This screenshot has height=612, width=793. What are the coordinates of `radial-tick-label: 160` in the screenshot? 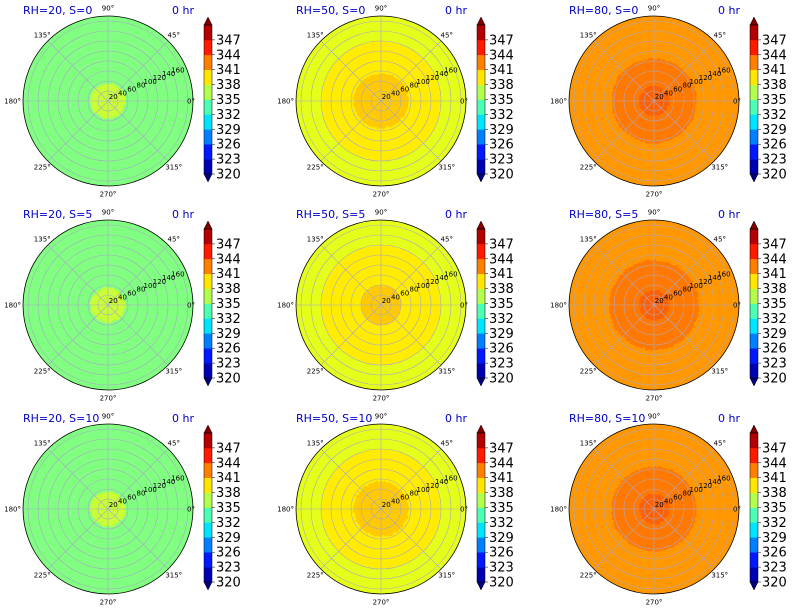 It's located at (723, 478).